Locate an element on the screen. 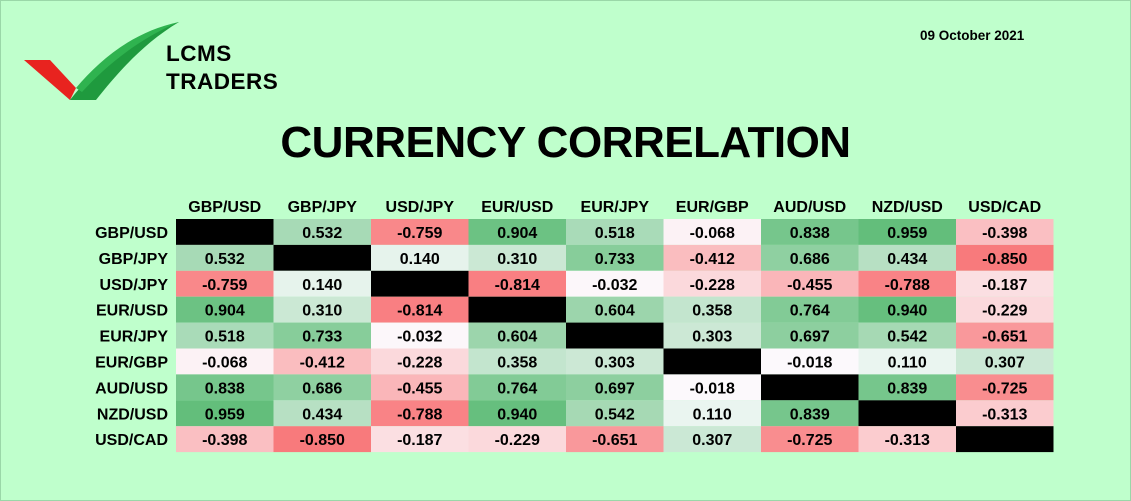 The image size is (1131, 501). cell-value-label: 0.434 is located at coordinates (907, 259).